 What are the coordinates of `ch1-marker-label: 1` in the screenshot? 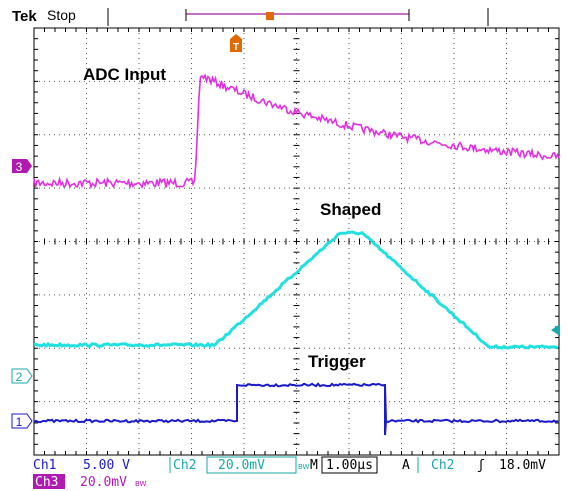 It's located at (19, 422).